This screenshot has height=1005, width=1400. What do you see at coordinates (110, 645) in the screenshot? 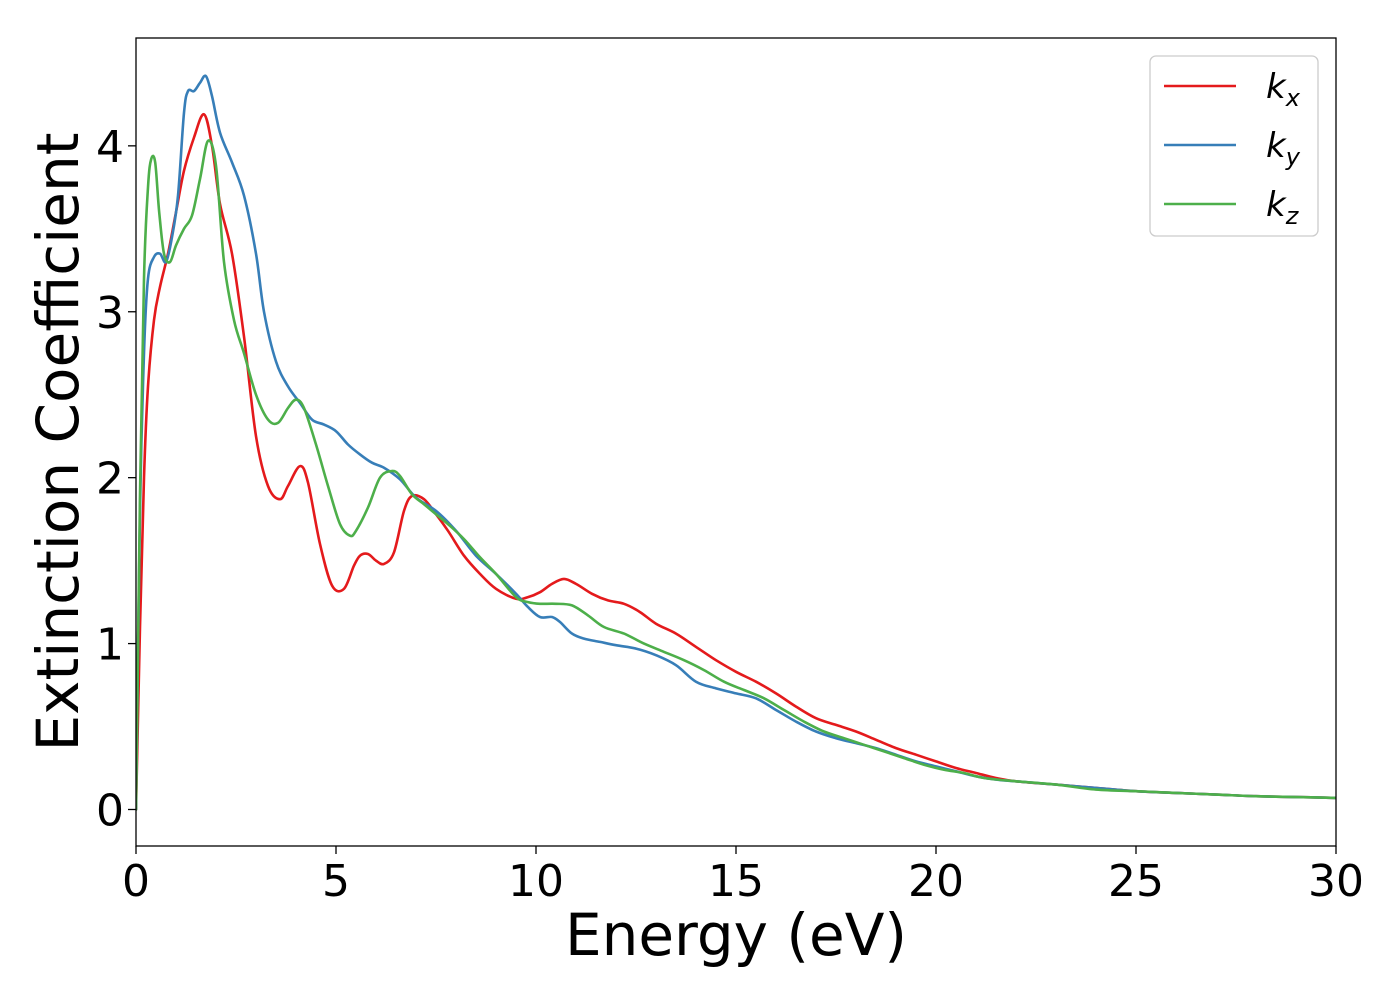
I see `y-tick-label: 1` at bounding box center [110, 645].